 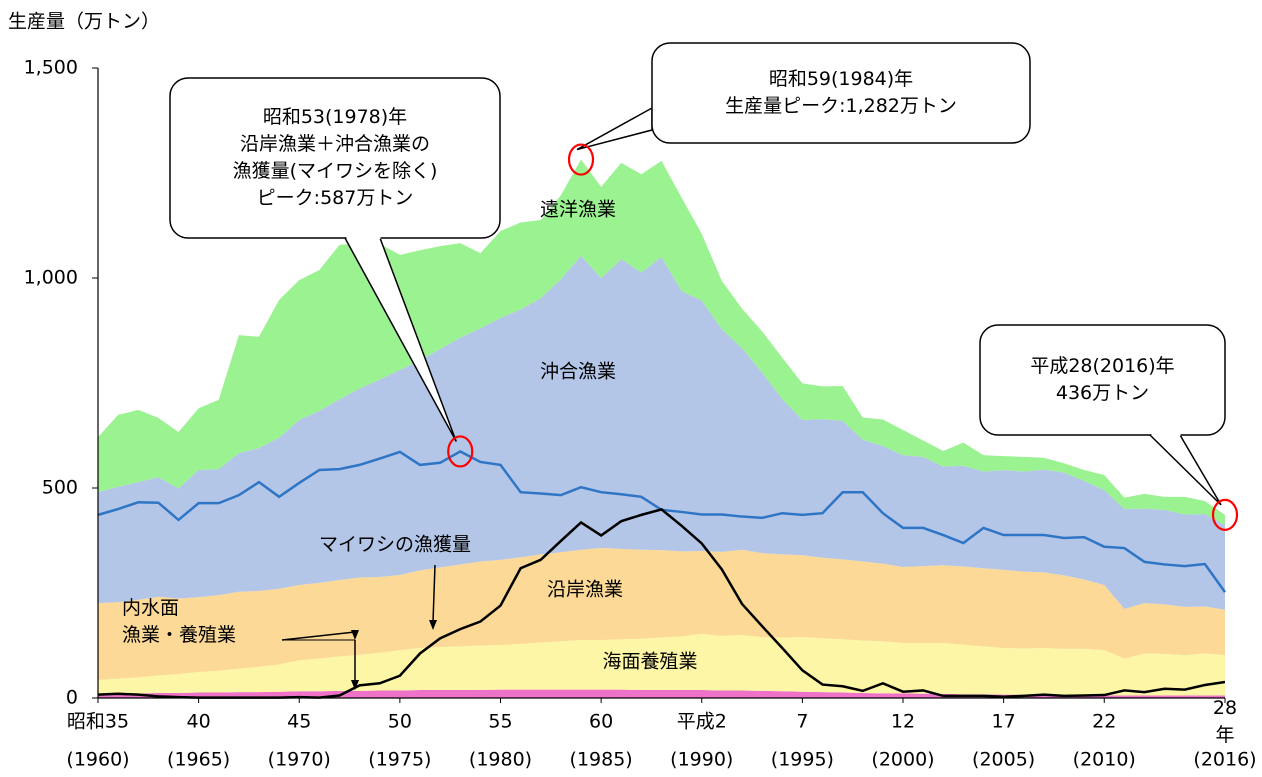 What do you see at coordinates (701, 721) in the screenshot?
I see `x-tick-label: 平成2` at bounding box center [701, 721].